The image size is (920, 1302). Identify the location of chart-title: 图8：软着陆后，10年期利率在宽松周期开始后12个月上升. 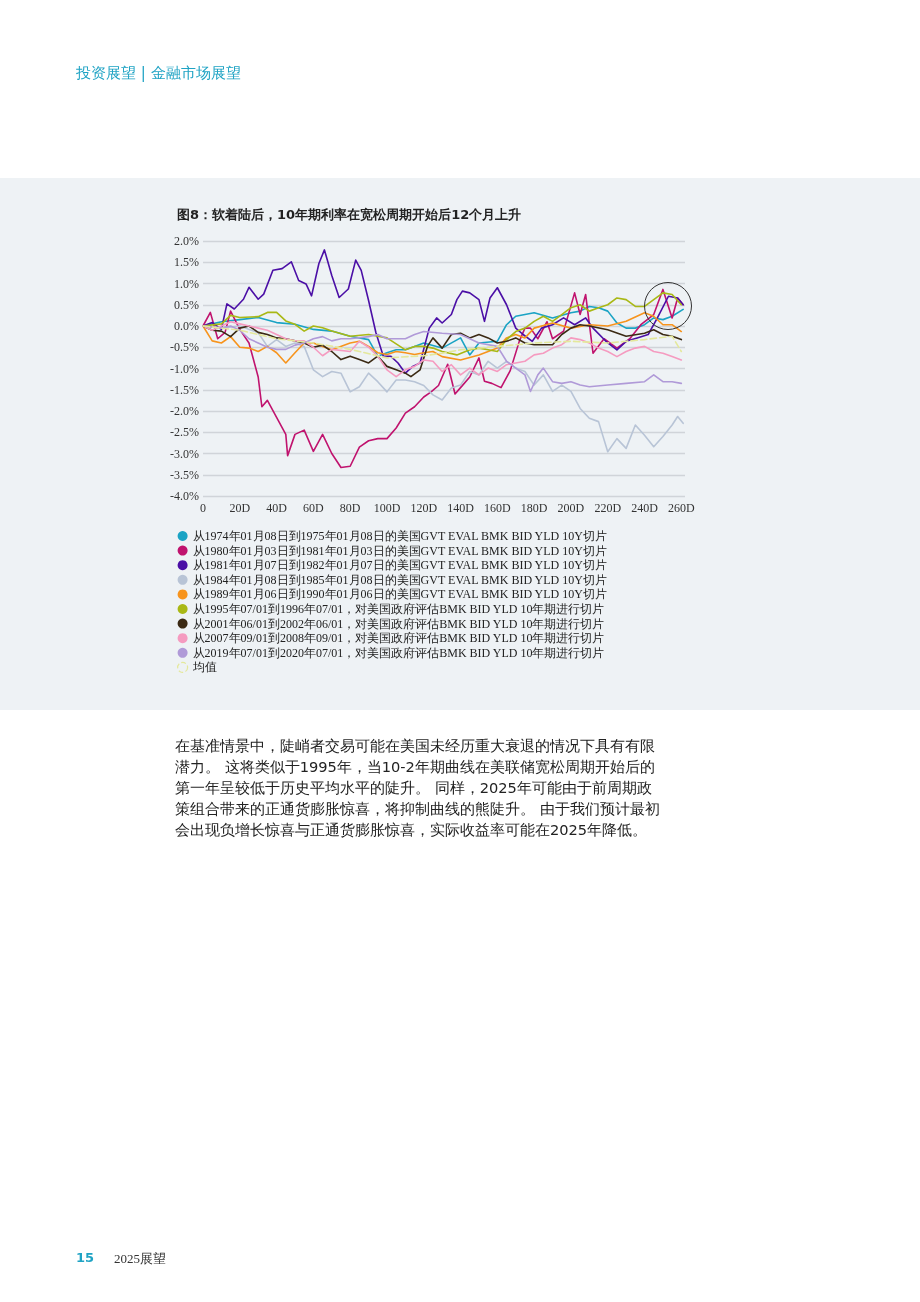
(349, 214).